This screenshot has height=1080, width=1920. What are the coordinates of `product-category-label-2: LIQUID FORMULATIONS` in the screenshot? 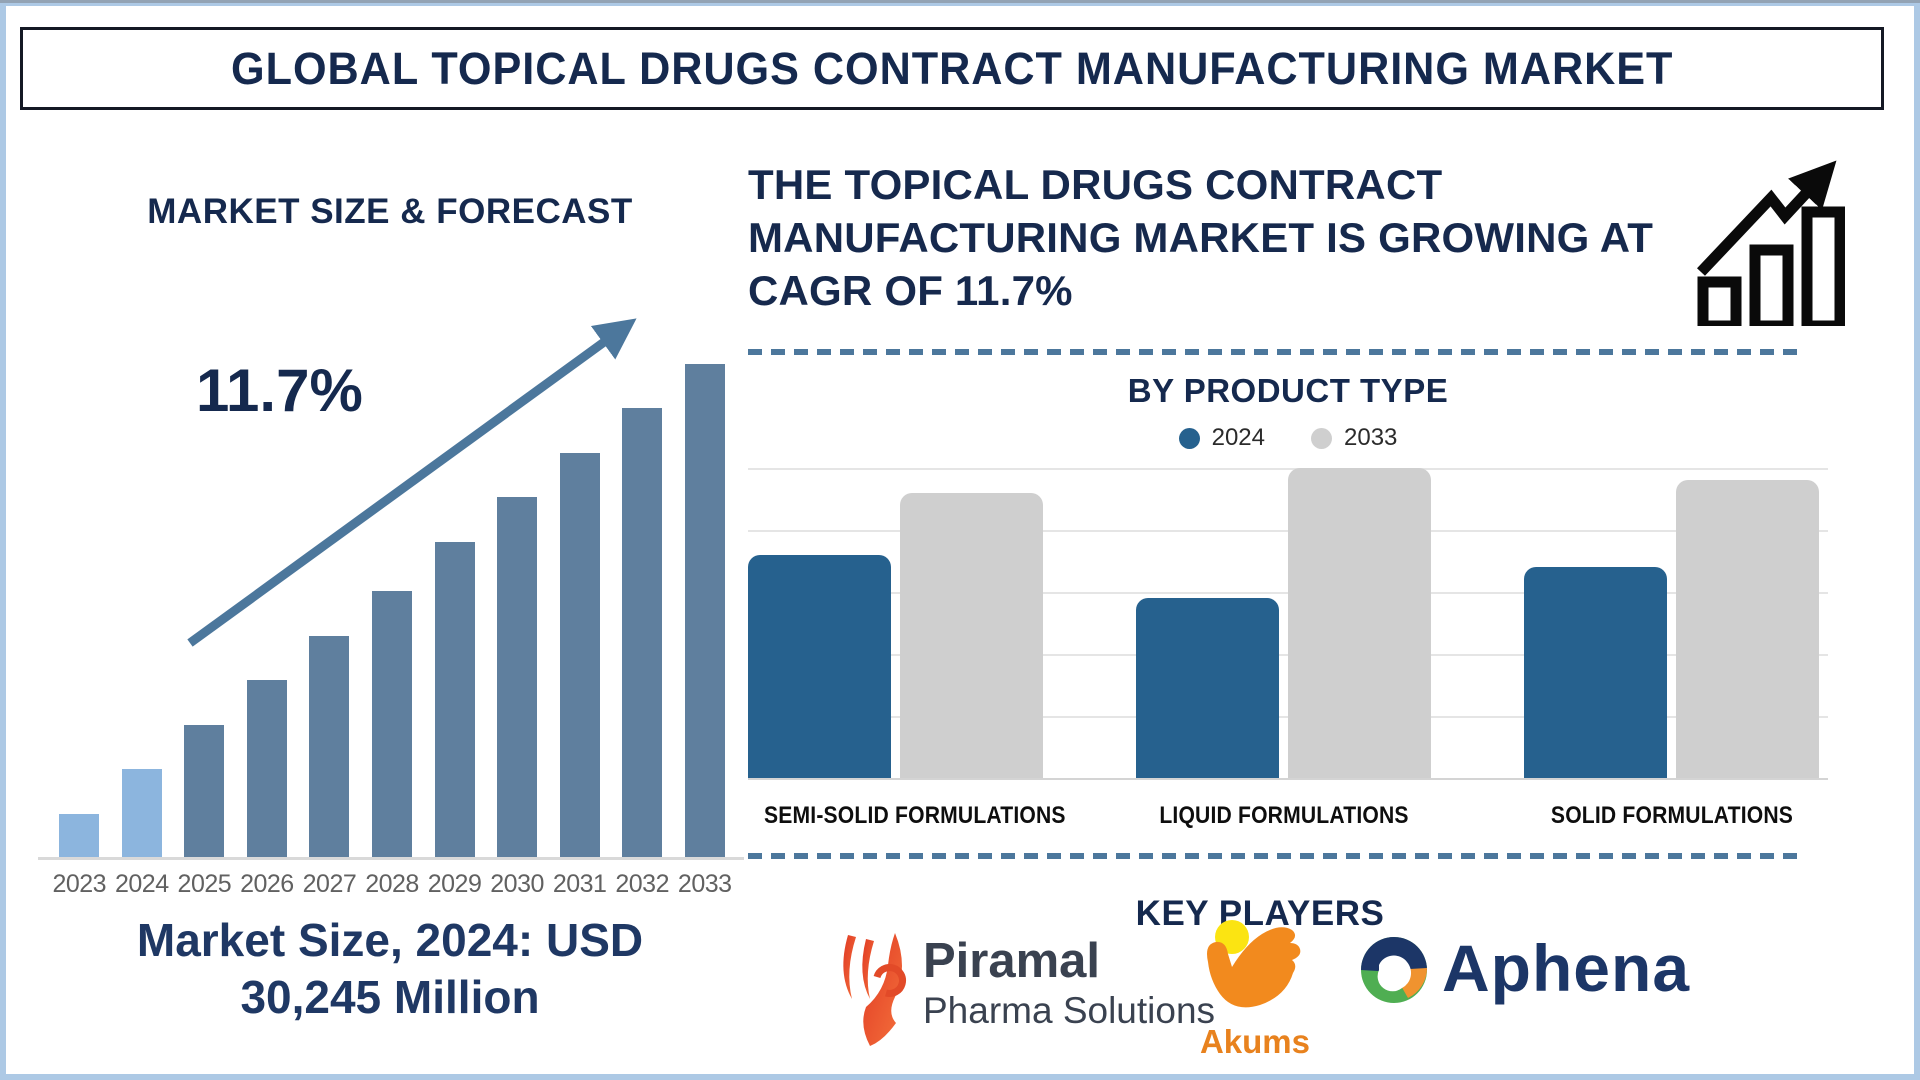 It's located at (1284, 815).